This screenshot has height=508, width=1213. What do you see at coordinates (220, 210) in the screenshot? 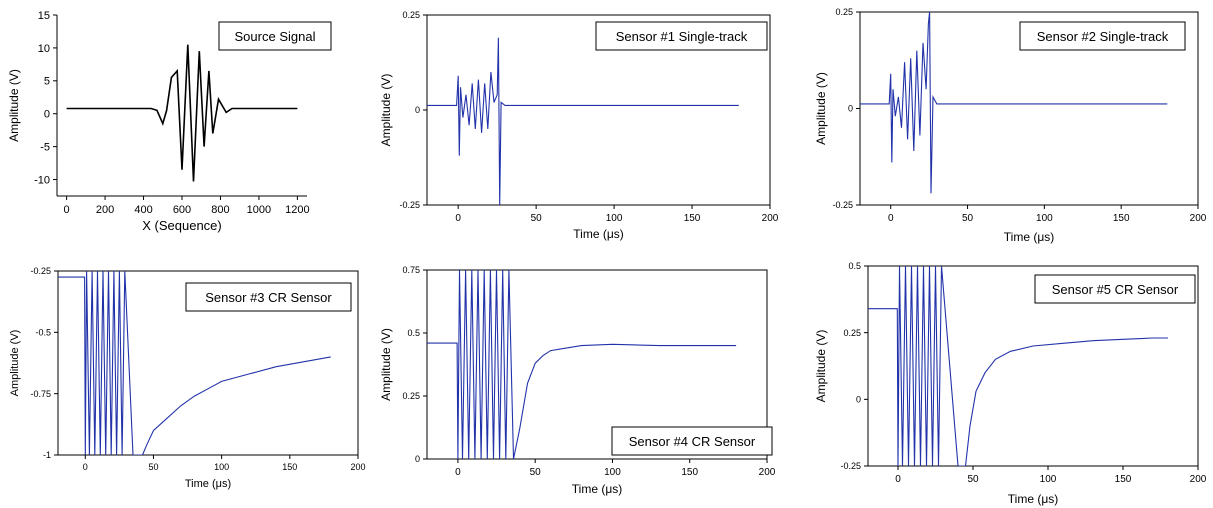
I see `x-tick-label: 800` at bounding box center [220, 210].